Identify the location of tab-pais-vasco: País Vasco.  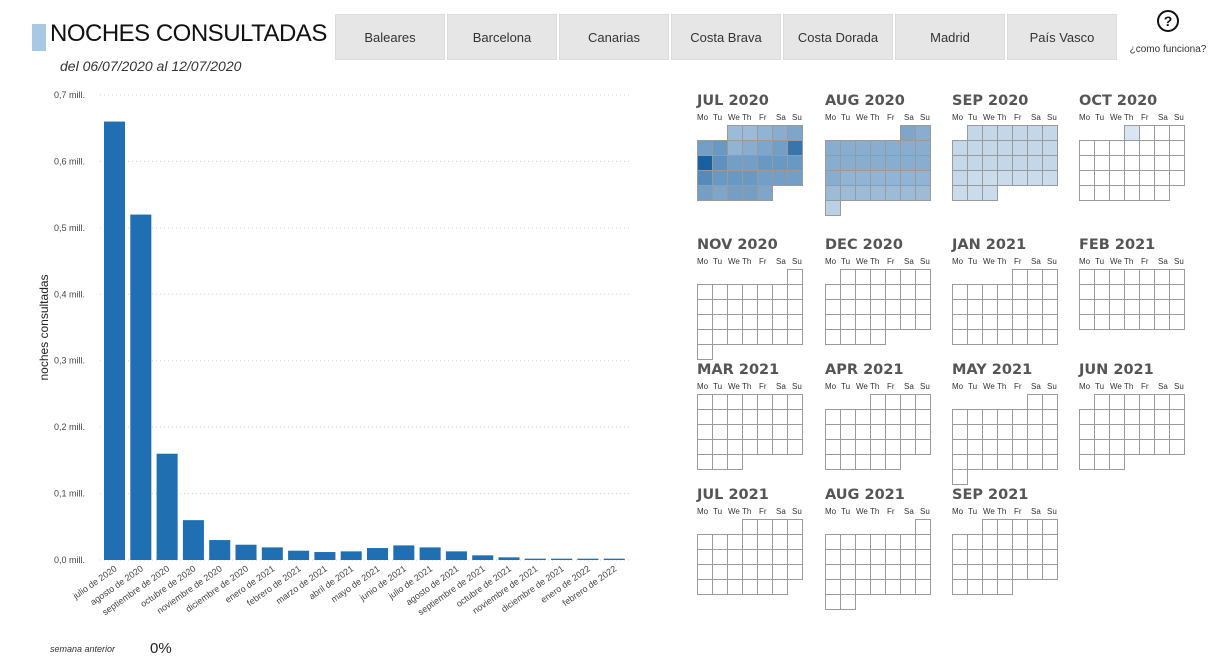
(1062, 37).